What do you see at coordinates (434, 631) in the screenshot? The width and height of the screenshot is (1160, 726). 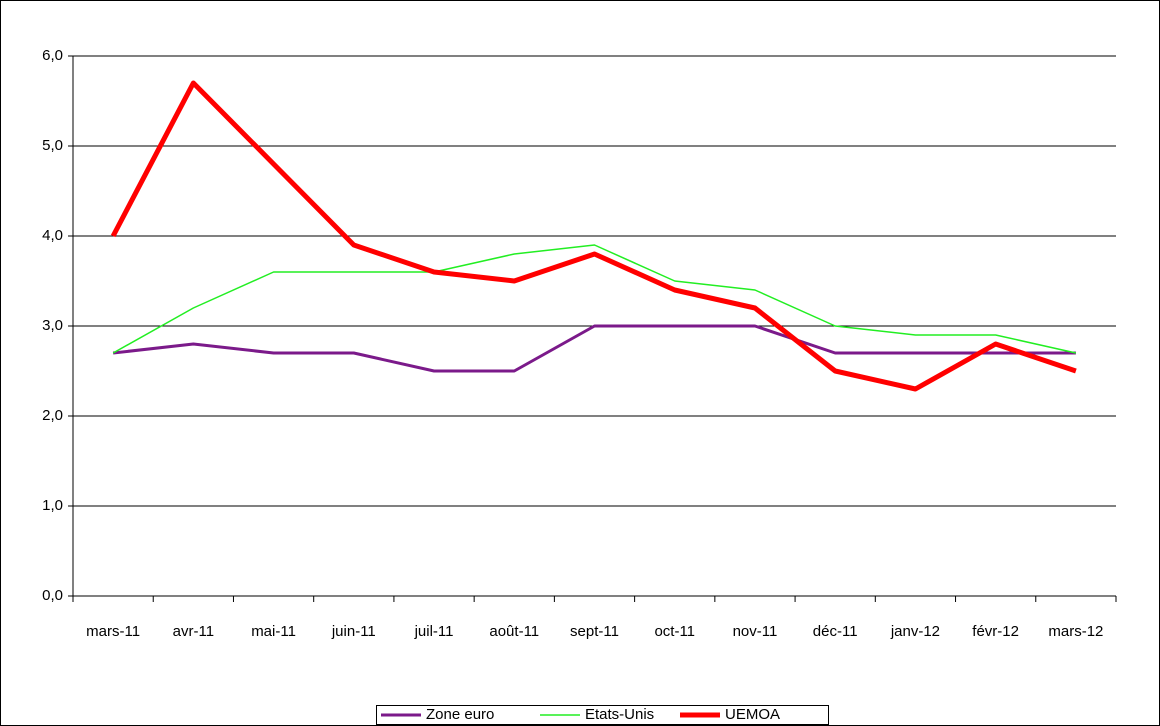 I see `x-tick-label: juil-11` at bounding box center [434, 631].